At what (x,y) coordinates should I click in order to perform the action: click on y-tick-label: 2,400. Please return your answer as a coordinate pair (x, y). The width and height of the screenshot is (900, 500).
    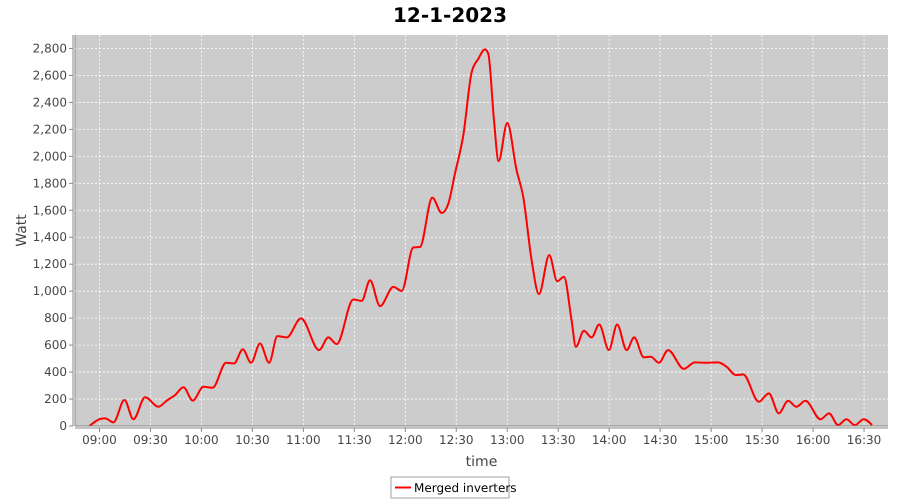
    Looking at the image, I should click on (49, 102).